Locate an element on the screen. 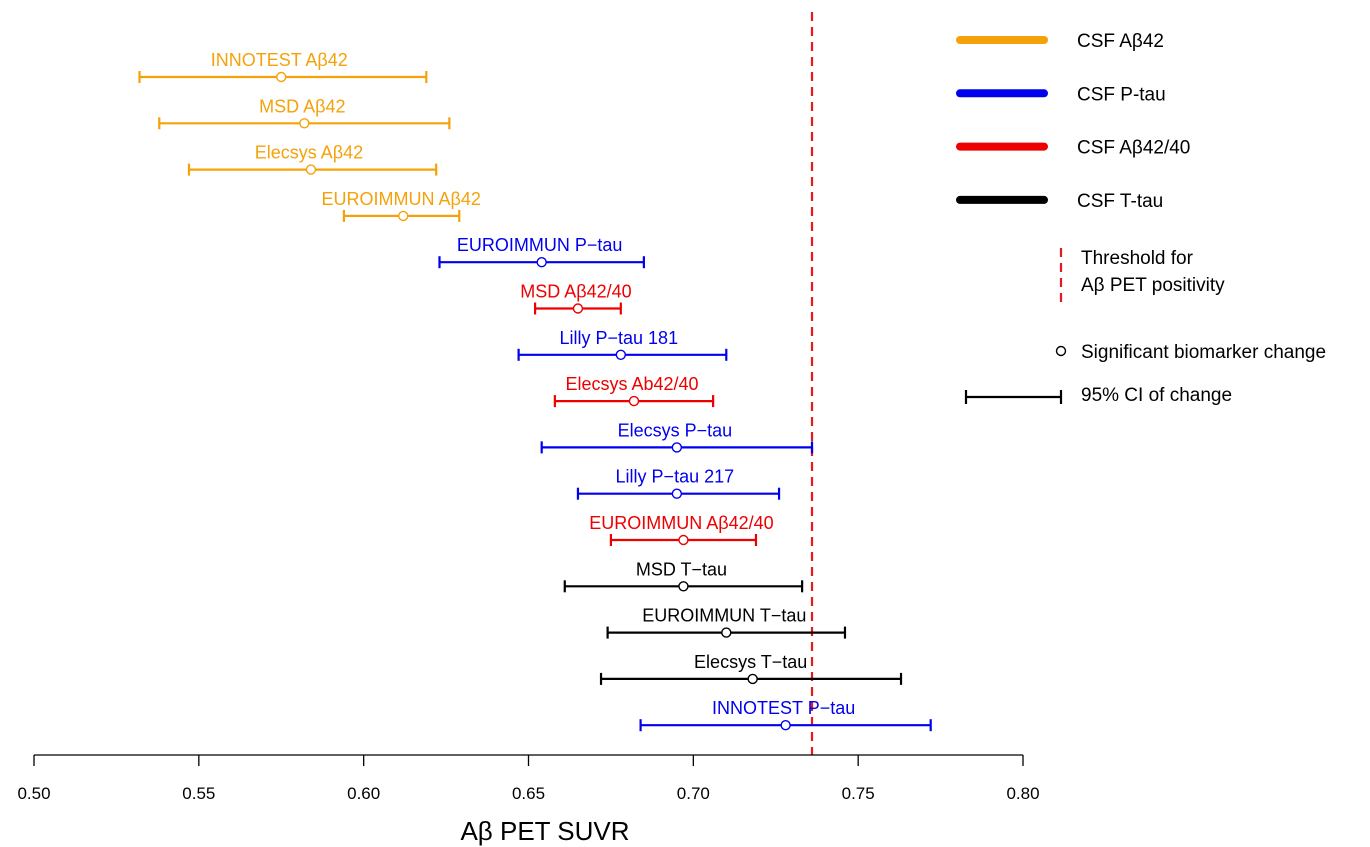 The width and height of the screenshot is (1370, 847). row-innotest-p-tau: INNOTEST P−tau is located at coordinates (785, 715).